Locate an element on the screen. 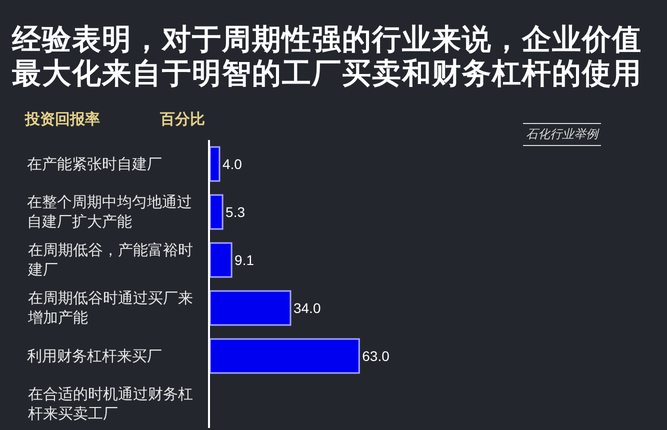 This screenshot has width=667, height=430. y-tick-label: 在合适的时机通过财务杠杆来买卖工厂 is located at coordinates (110, 403).